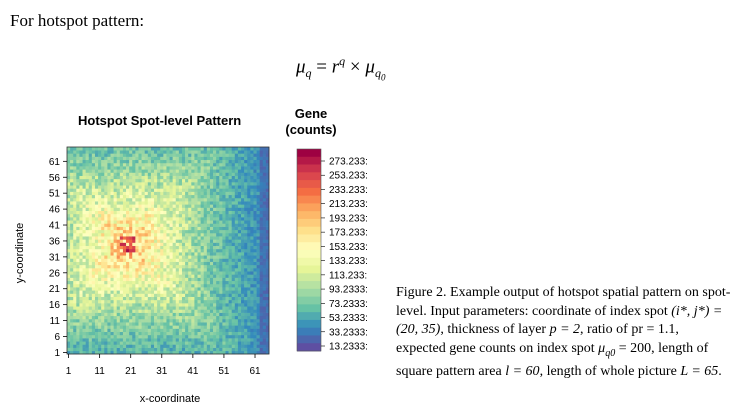 Image resolution: width=736 pixels, height=416 pixels. What do you see at coordinates (552, 359) in the screenshot?
I see `caption-text-4: , length of square pattern area` at bounding box center [552, 359].